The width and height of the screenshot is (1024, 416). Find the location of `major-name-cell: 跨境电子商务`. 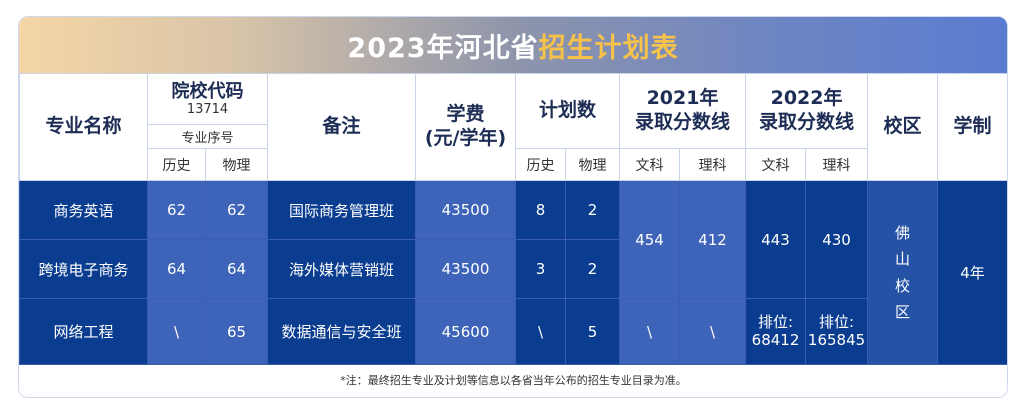

major-name-cell: 跨境电子商务 is located at coordinates (83, 269).